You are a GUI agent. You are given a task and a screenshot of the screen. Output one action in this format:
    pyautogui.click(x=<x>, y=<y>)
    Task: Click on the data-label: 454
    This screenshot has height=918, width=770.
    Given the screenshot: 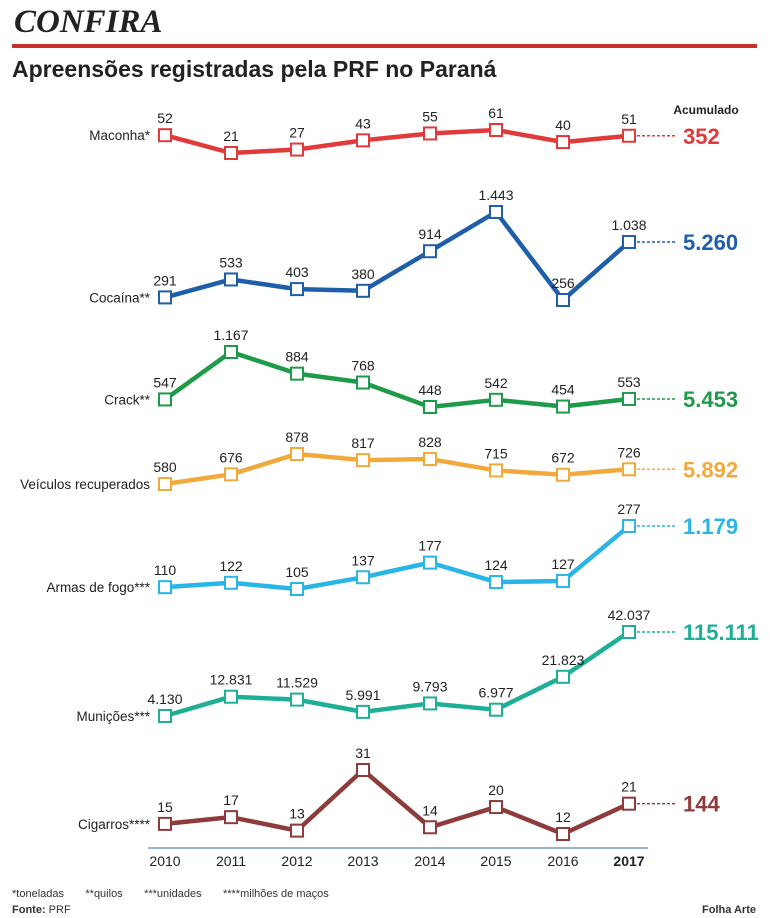 What is the action you would take?
    pyautogui.click(x=563, y=390)
    